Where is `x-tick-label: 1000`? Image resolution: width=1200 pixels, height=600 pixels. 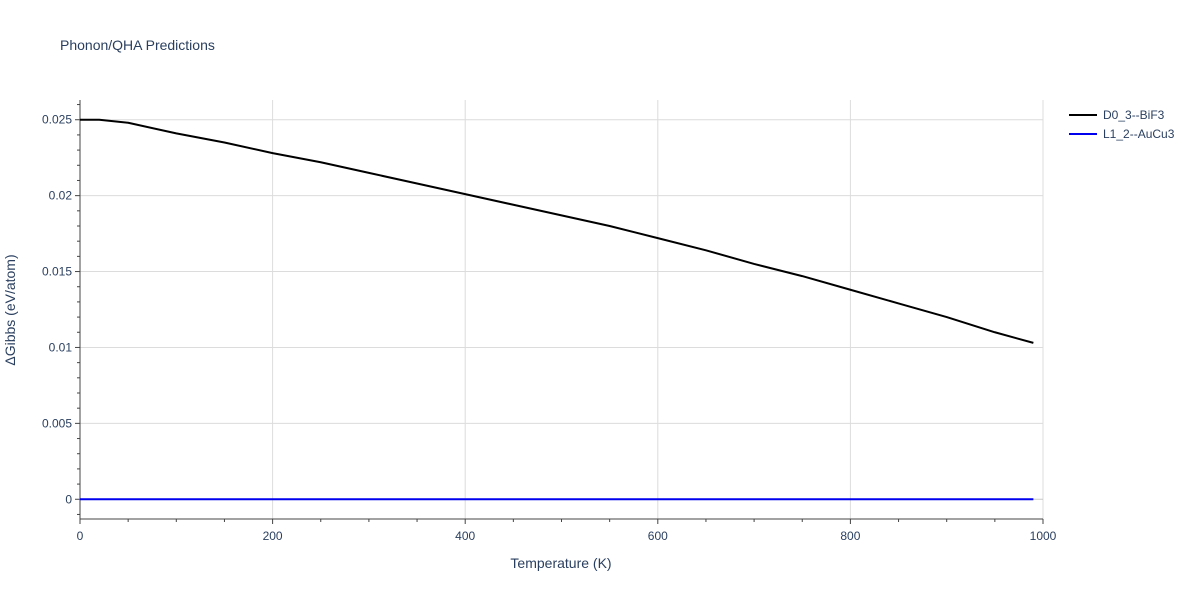 x-tick-label: 1000 is located at coordinates (1043, 536).